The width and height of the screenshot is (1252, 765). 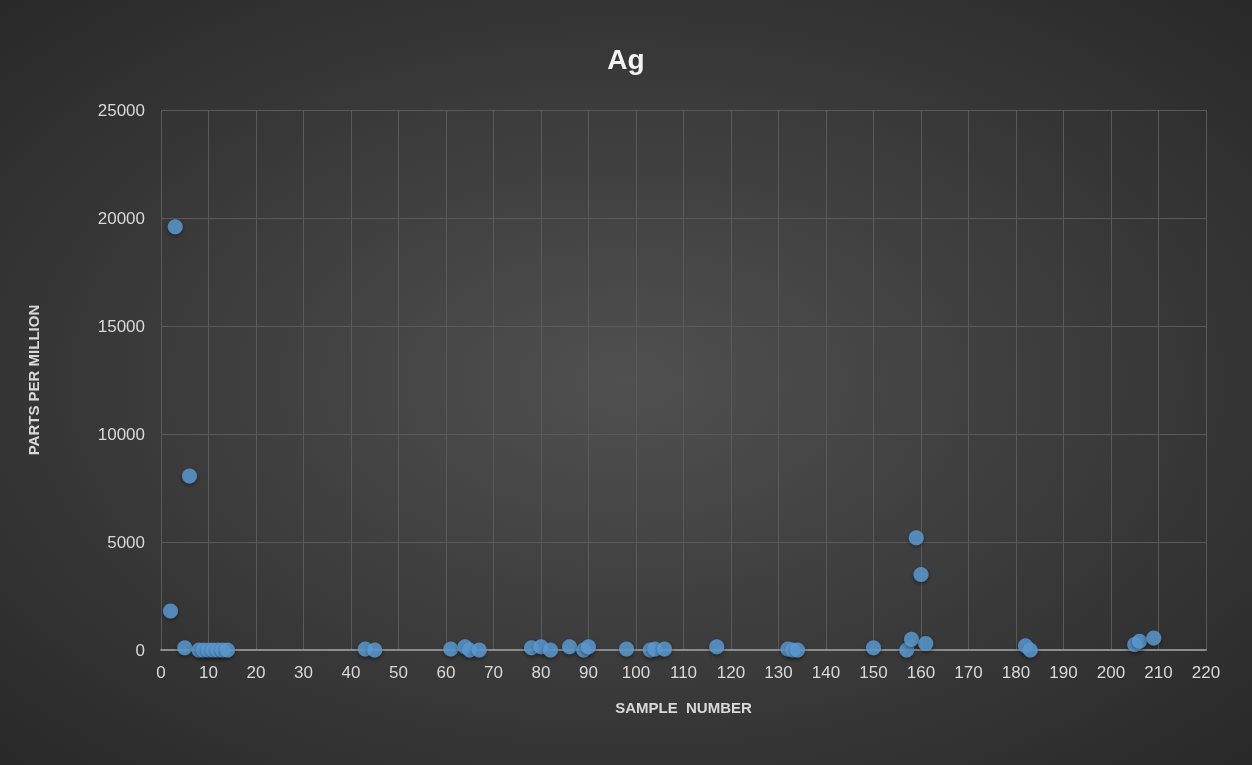 I want to click on x-tick-label: 170, so click(x=968, y=672).